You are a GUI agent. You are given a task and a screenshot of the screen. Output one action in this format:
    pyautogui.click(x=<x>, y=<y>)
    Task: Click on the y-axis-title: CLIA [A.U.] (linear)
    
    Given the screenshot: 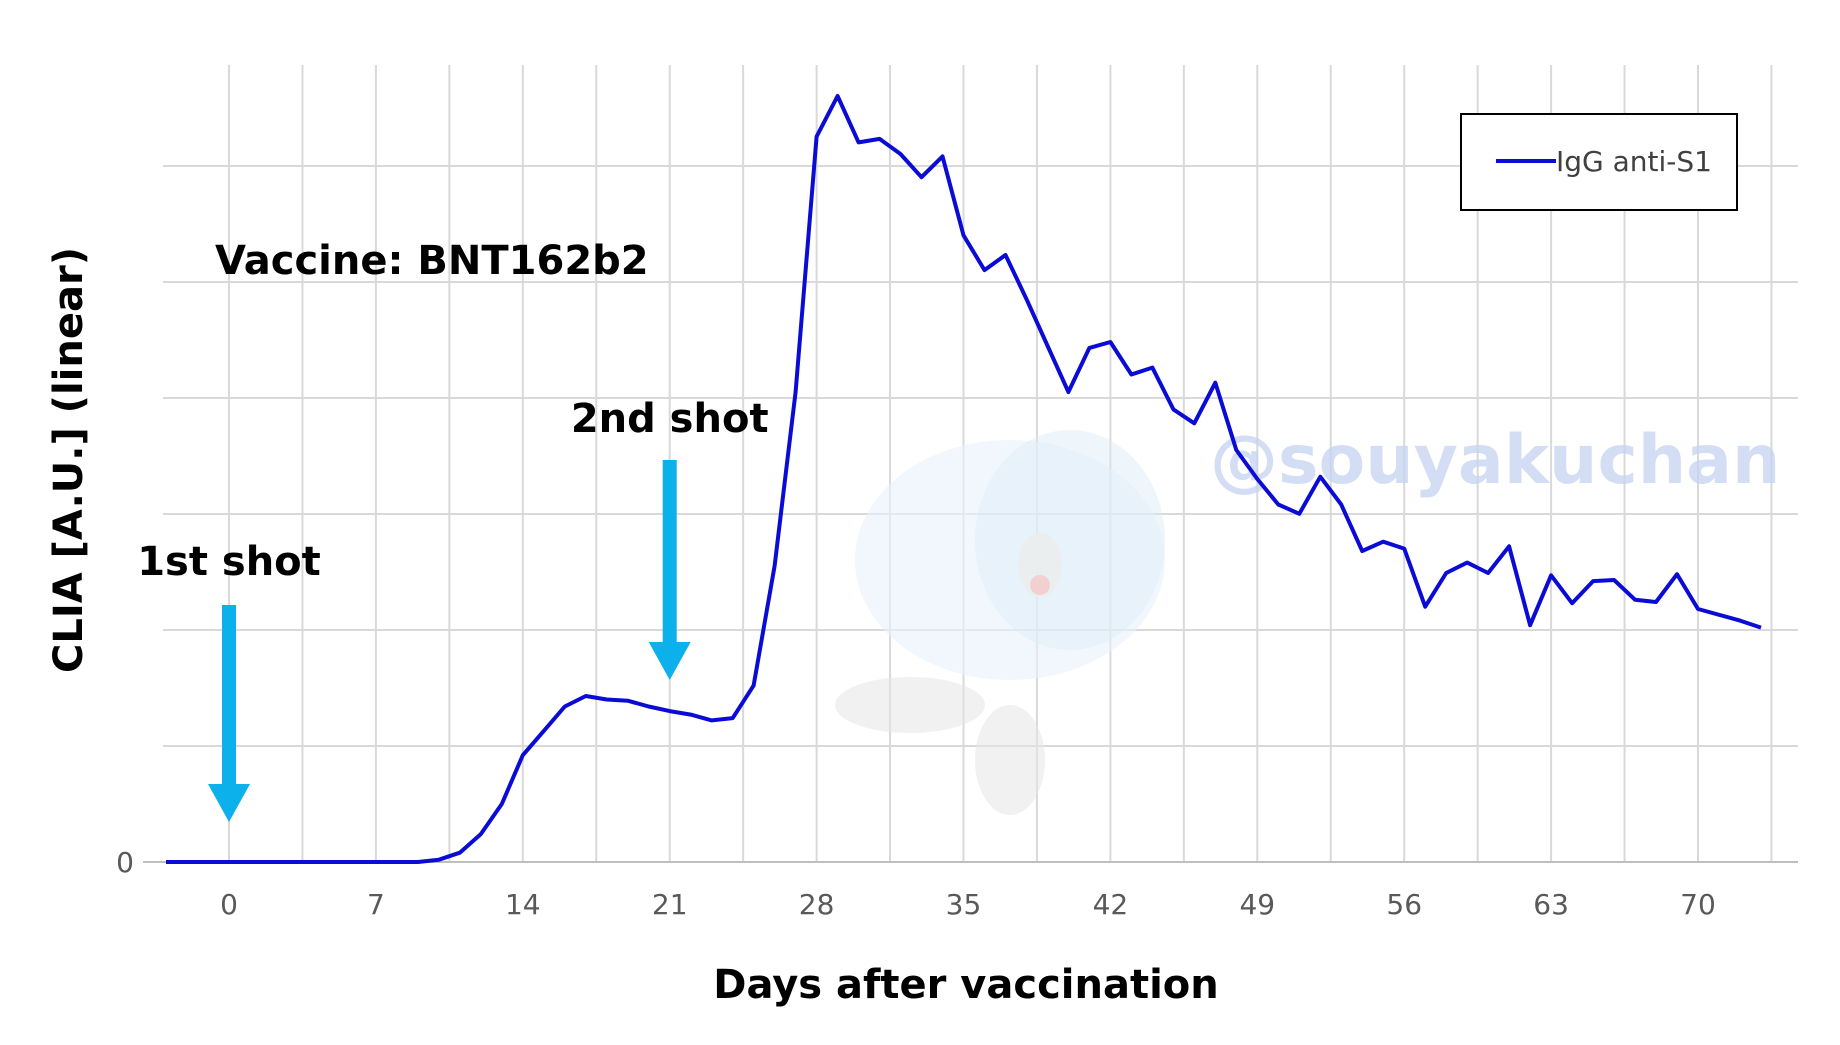 What is the action you would take?
    pyautogui.click(x=69, y=460)
    